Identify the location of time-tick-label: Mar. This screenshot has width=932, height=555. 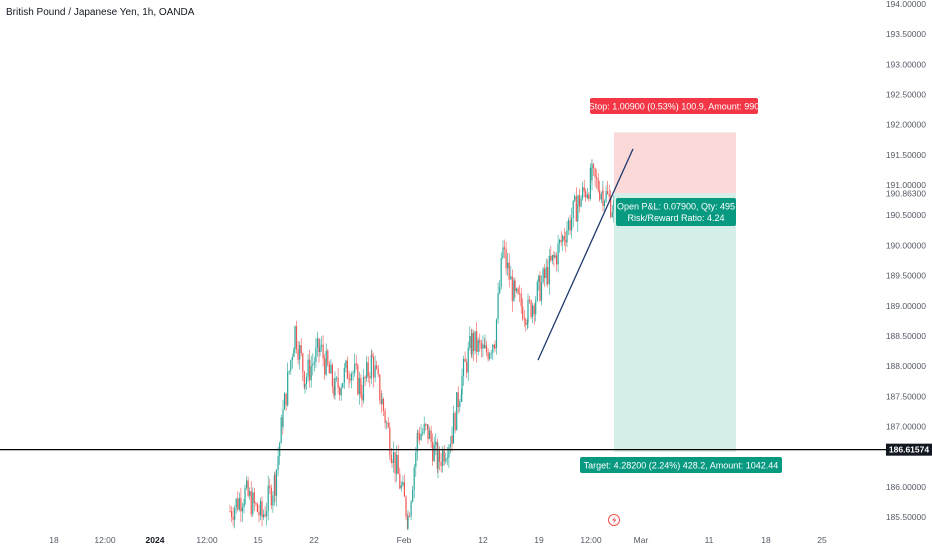
(641, 540).